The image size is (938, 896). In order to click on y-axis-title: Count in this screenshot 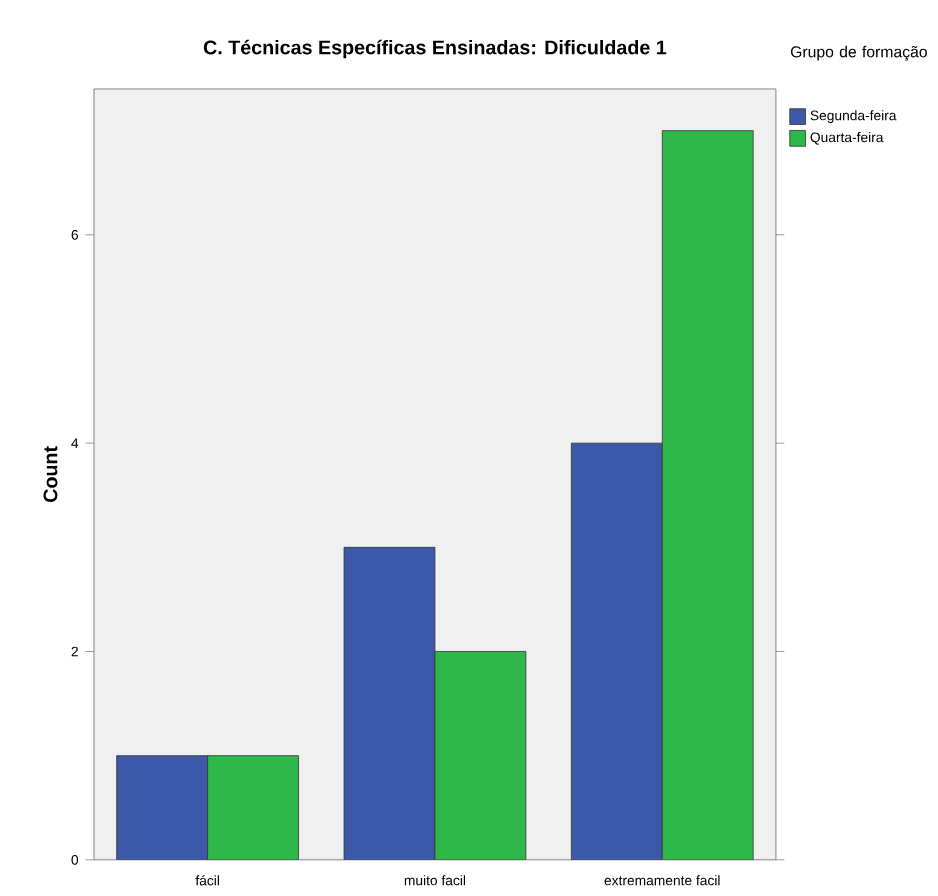, I will do `click(50, 474)`.